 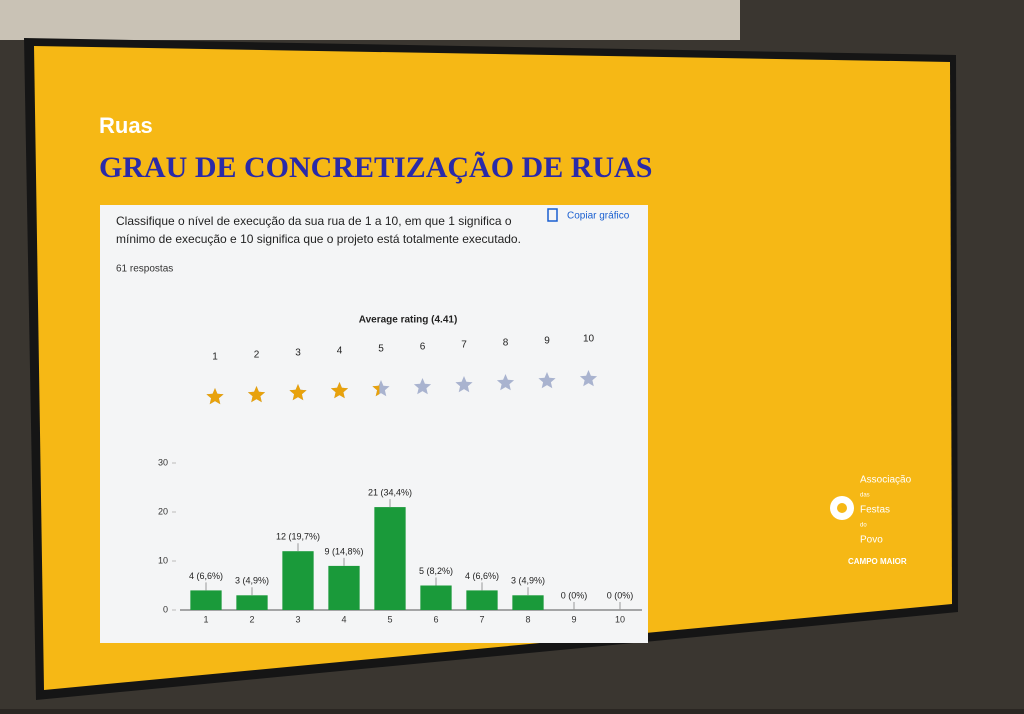 What do you see at coordinates (506, 343) in the screenshot?
I see `rating-level: 8` at bounding box center [506, 343].